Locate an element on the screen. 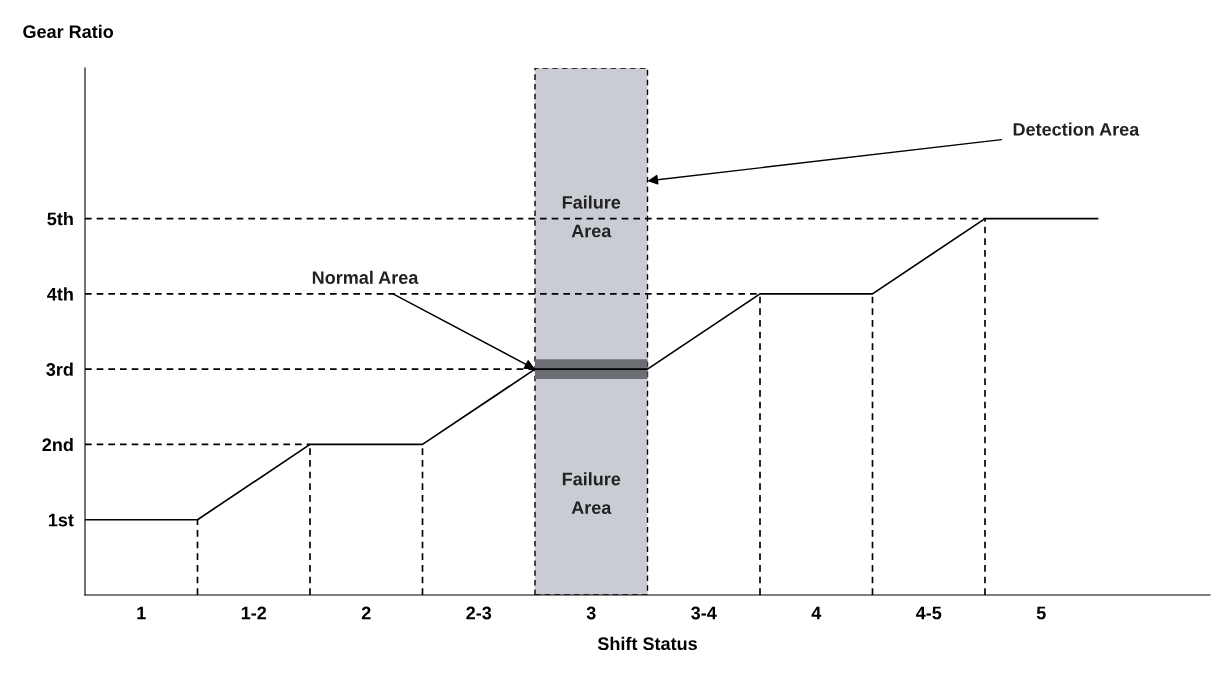 This screenshot has width=1232, height=681. x-tick-label: 1 is located at coordinates (141, 613).